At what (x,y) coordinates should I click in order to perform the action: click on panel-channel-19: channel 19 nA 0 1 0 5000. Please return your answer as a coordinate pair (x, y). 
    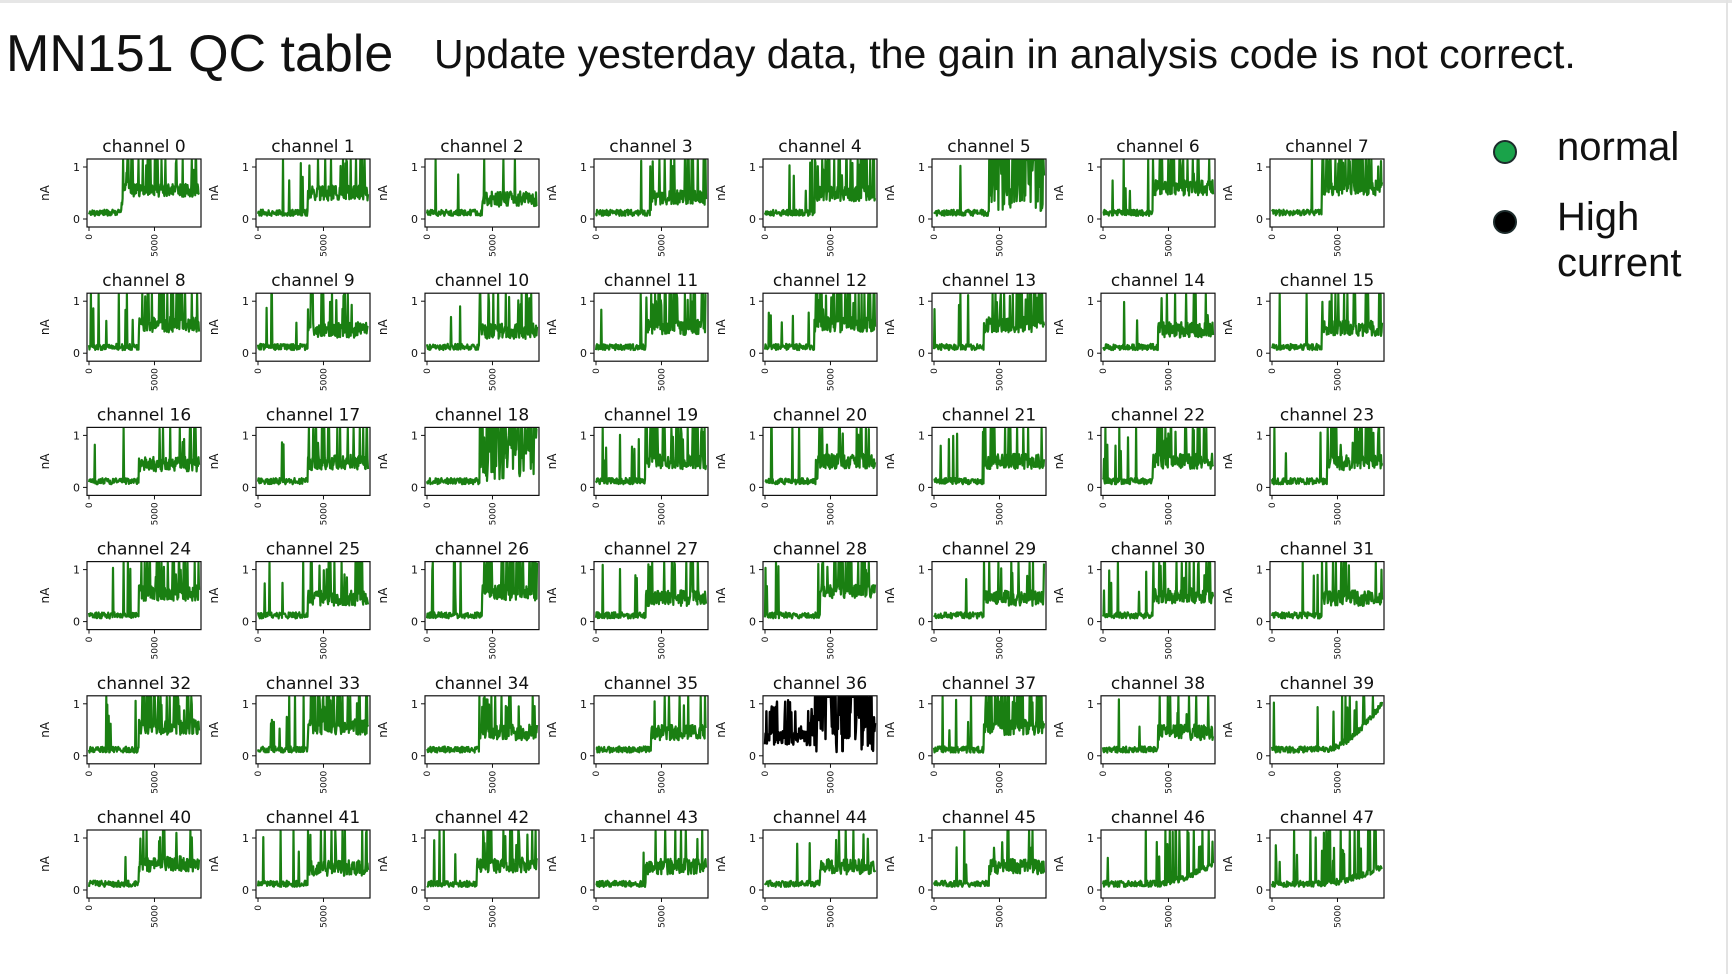
    Looking at the image, I should click on (627, 465).